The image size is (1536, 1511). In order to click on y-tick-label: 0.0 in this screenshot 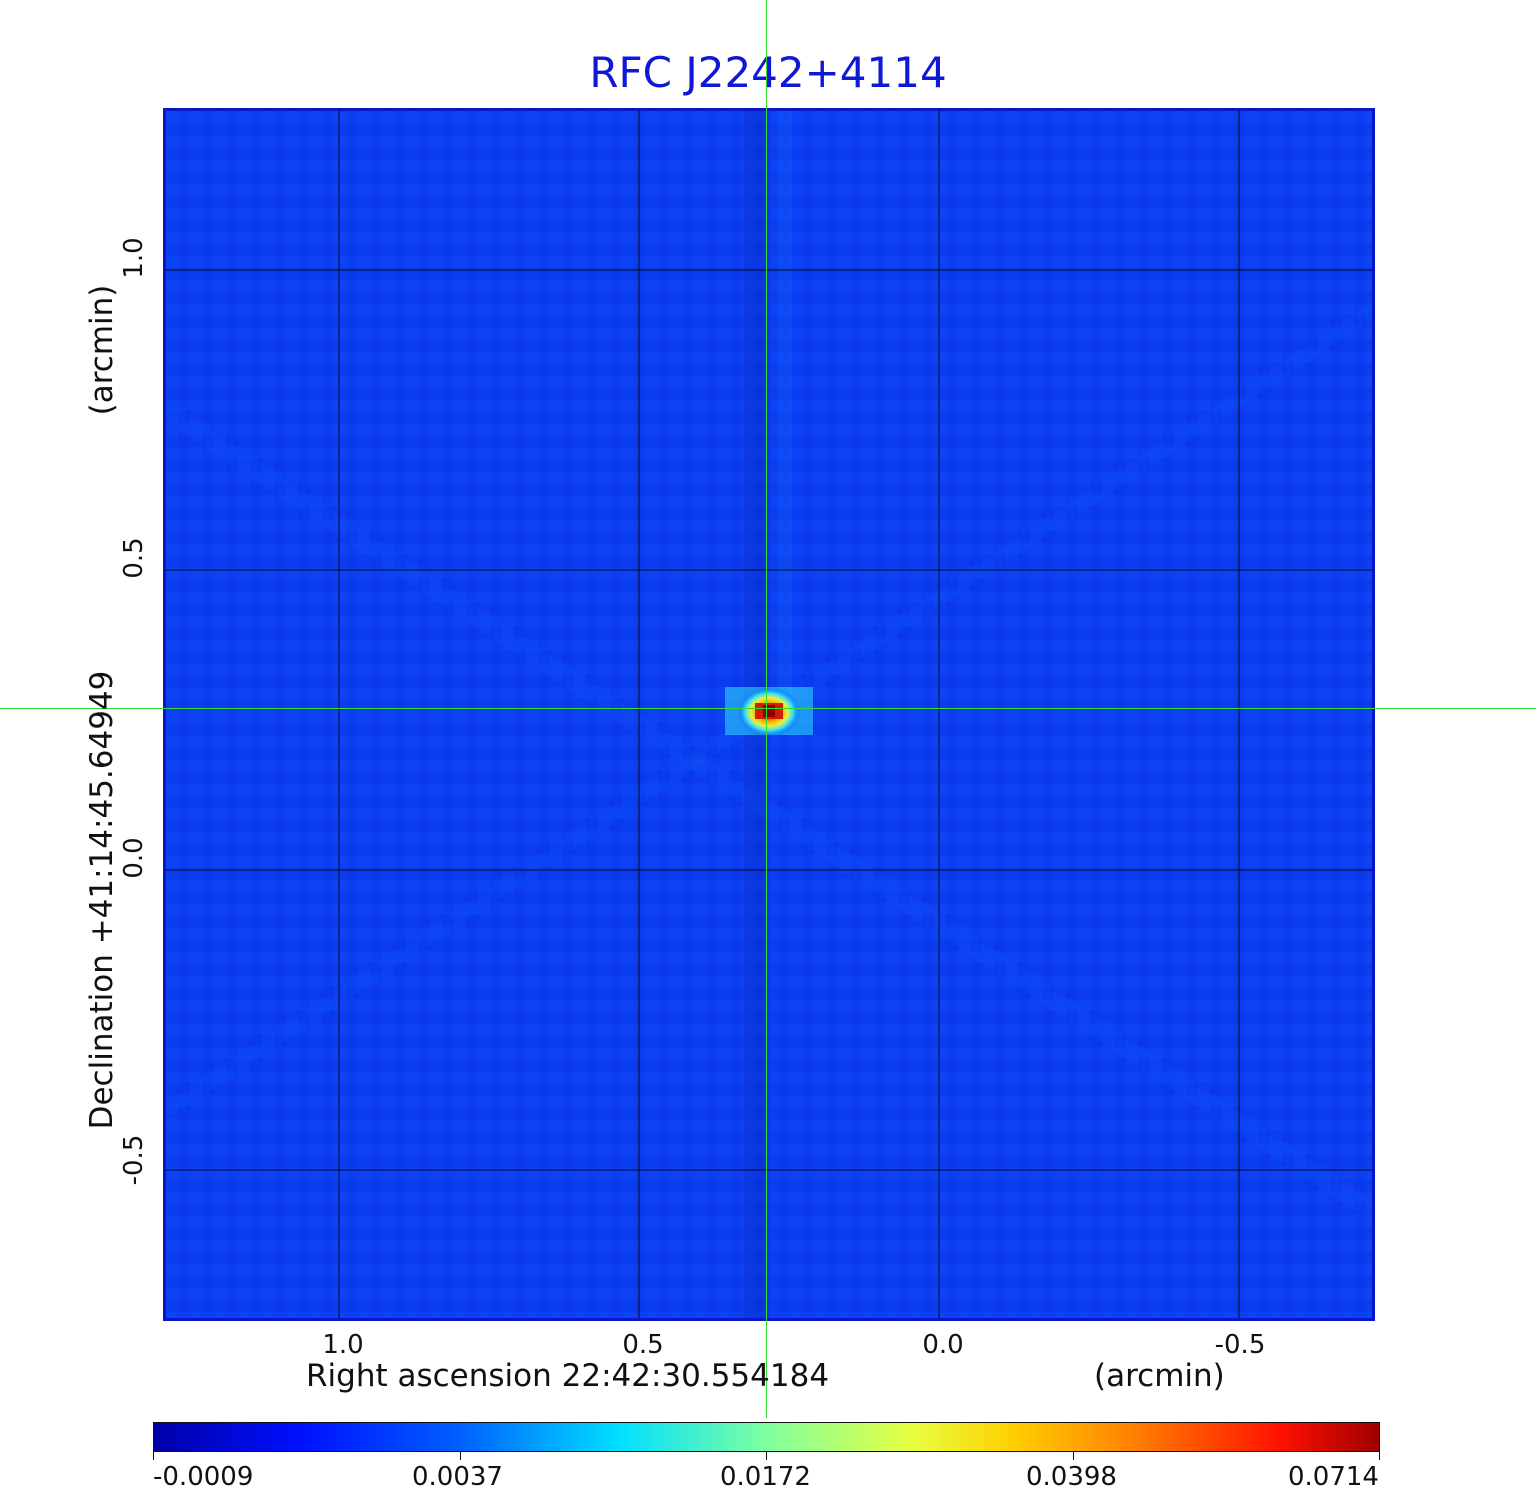, I will do `click(134, 858)`.